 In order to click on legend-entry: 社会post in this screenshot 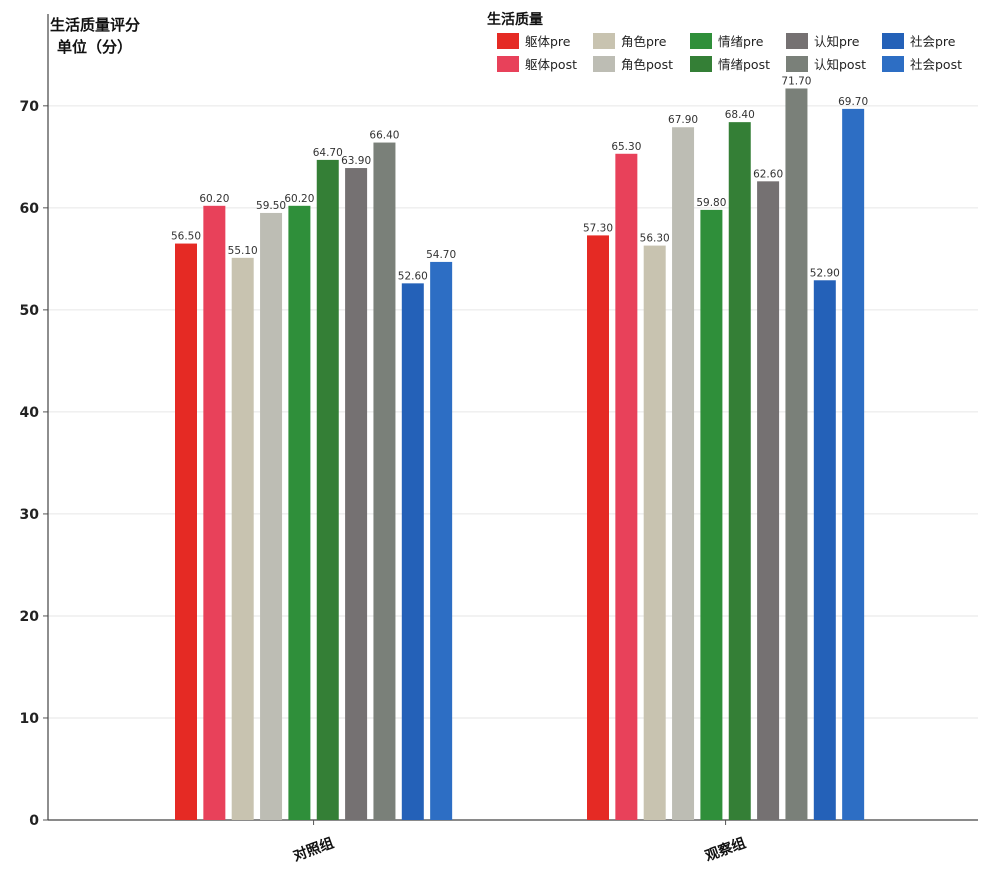, I will do `click(936, 64)`.